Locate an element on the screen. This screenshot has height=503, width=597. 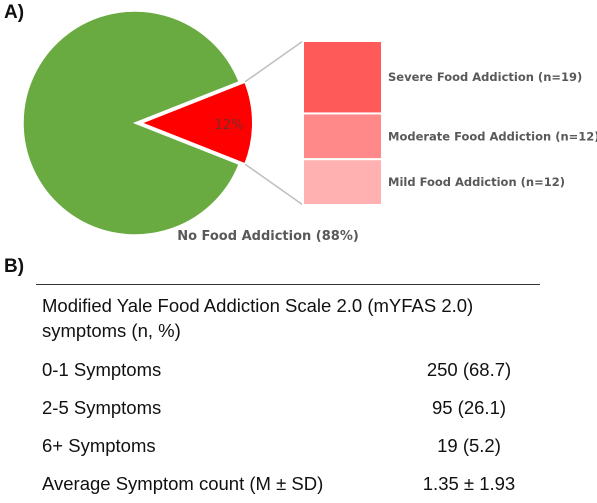
table-top-rule is located at coordinates (288, 284).